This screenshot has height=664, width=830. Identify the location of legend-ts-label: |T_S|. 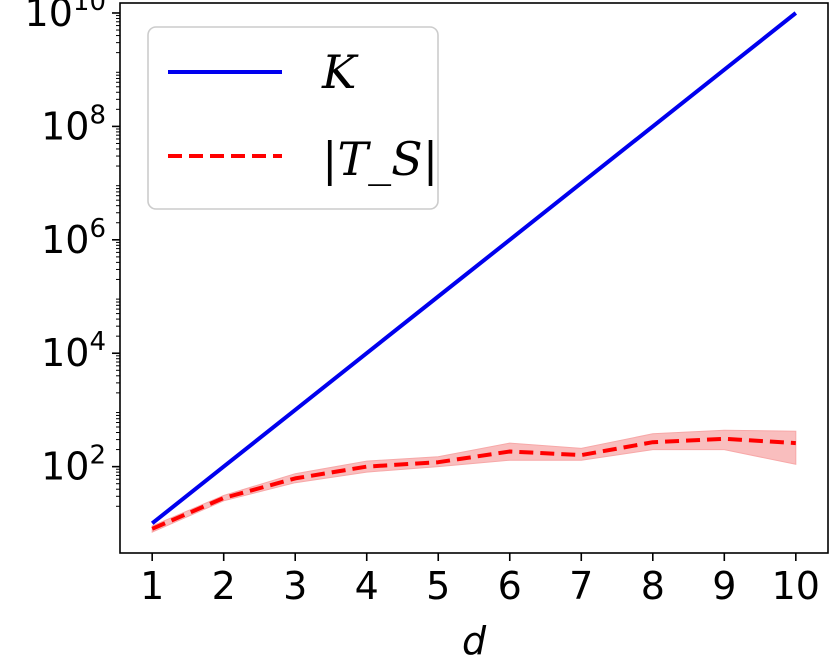
(380, 159).